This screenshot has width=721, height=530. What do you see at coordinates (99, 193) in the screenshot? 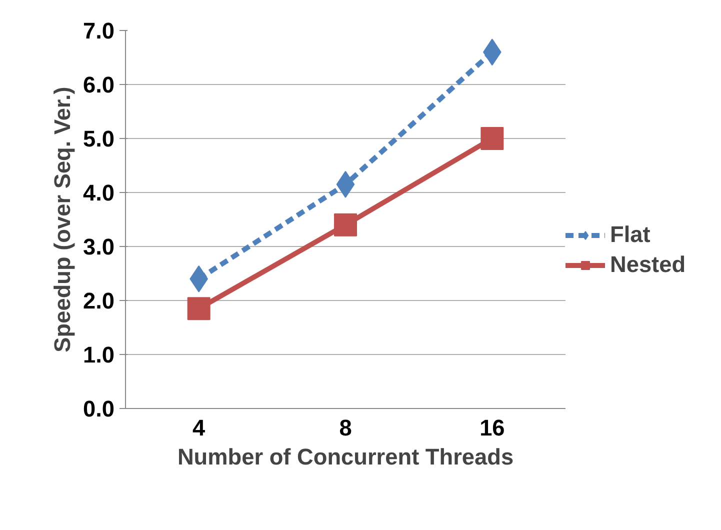
I see `y-tick-label: 4.0` at bounding box center [99, 193].